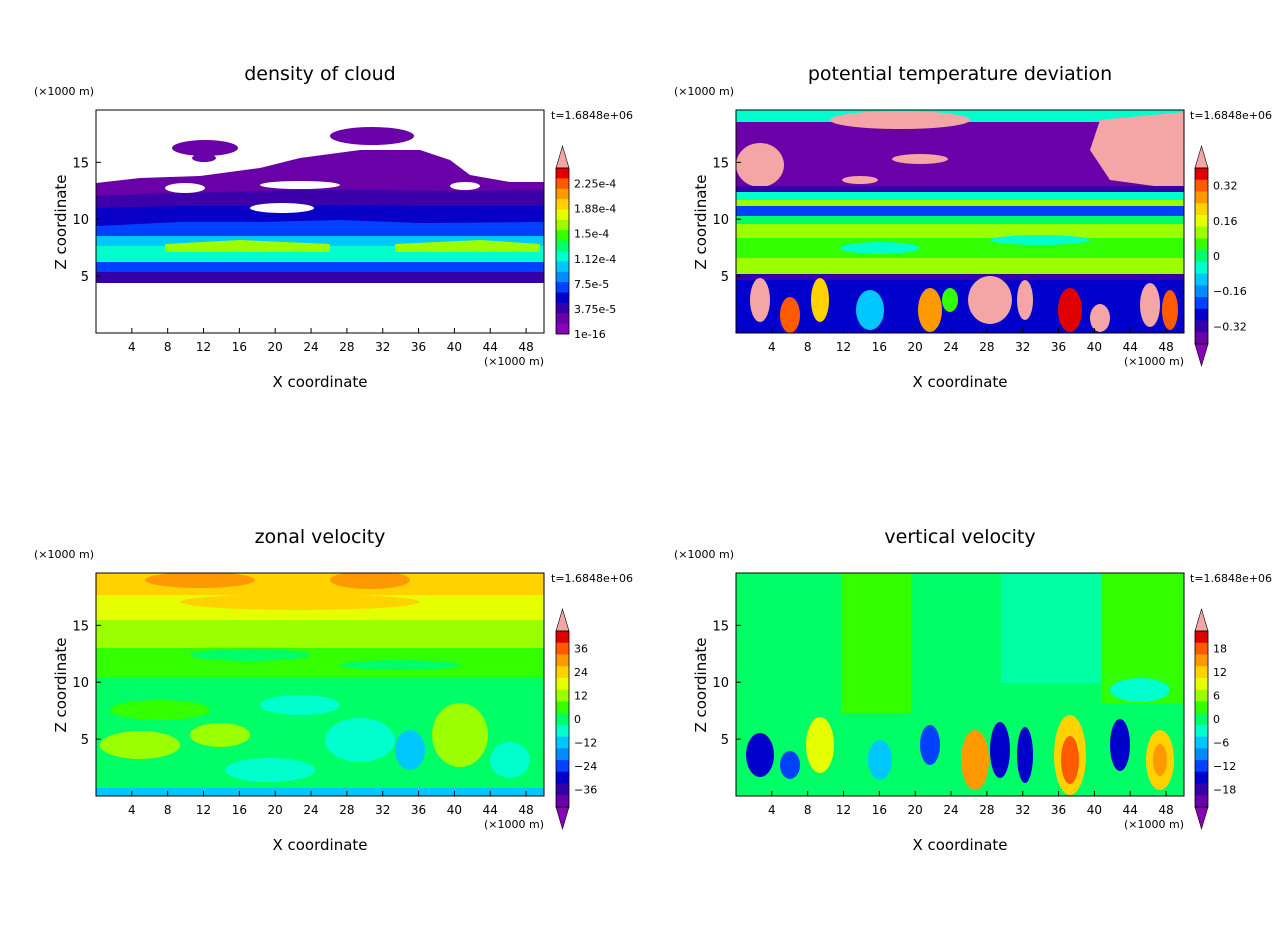 Image resolution: width=1280 pixels, height=930 pixels. I want to click on y-axis-label: Z coordinate, so click(701, 221).